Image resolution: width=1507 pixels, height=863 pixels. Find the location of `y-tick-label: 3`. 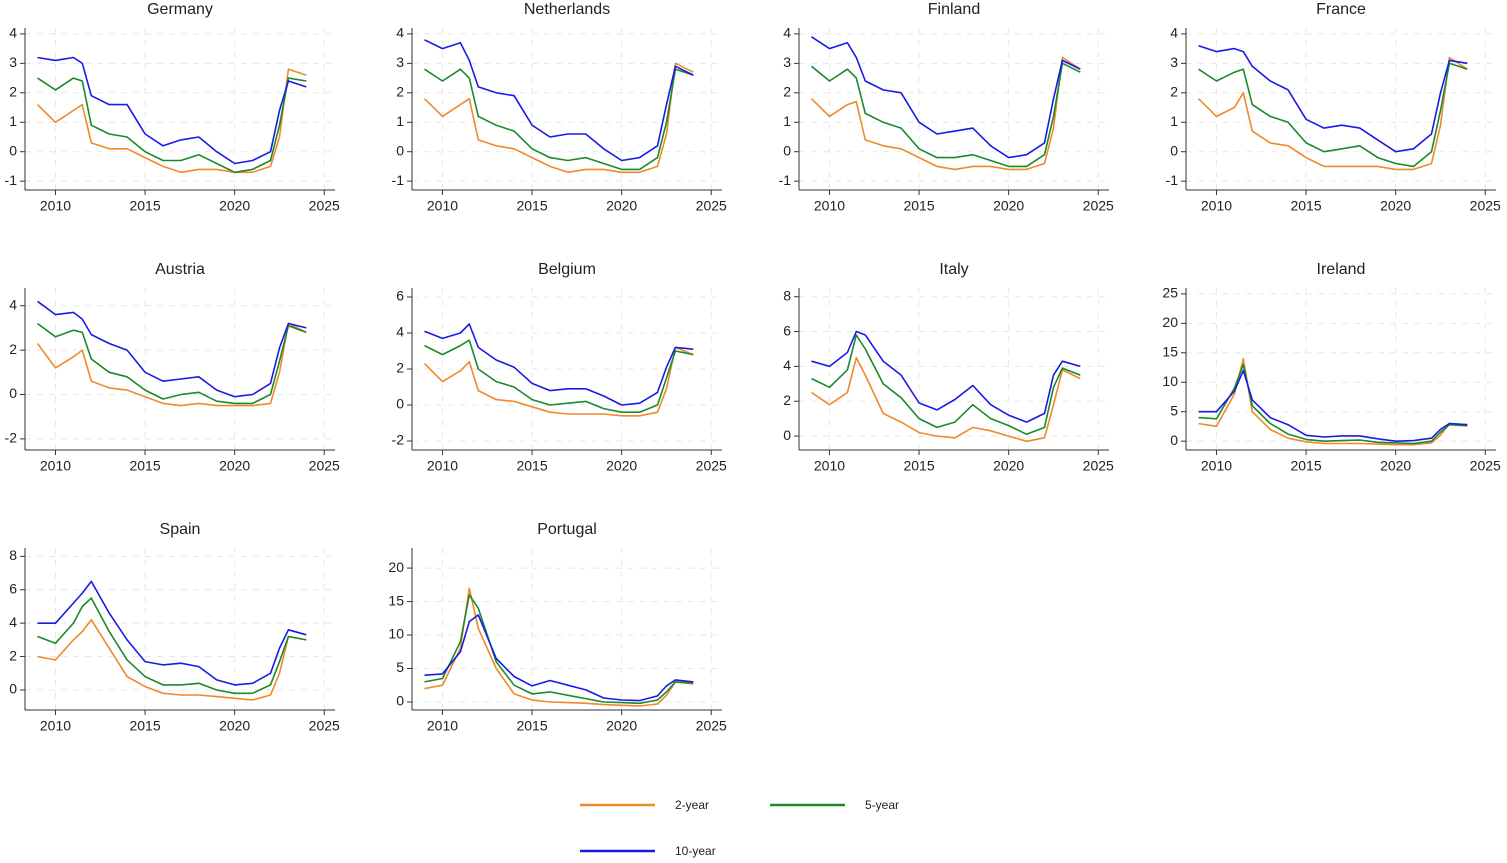

y-tick-label: 3 is located at coordinates (1174, 62).